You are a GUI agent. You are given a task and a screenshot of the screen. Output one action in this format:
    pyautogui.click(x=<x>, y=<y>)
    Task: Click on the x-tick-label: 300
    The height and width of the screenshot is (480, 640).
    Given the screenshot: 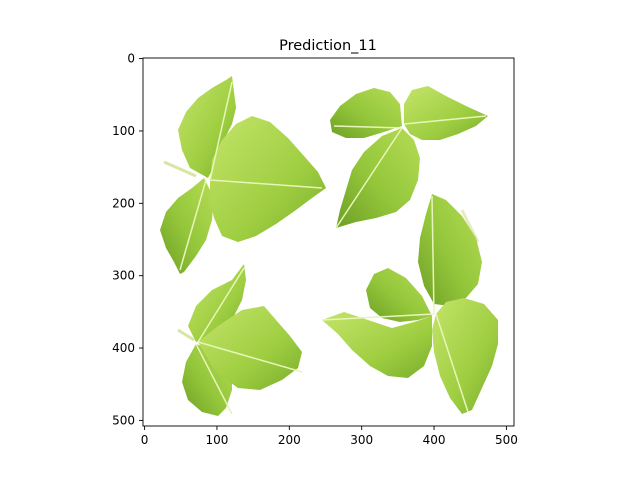 What is the action you would take?
    pyautogui.click(x=361, y=440)
    